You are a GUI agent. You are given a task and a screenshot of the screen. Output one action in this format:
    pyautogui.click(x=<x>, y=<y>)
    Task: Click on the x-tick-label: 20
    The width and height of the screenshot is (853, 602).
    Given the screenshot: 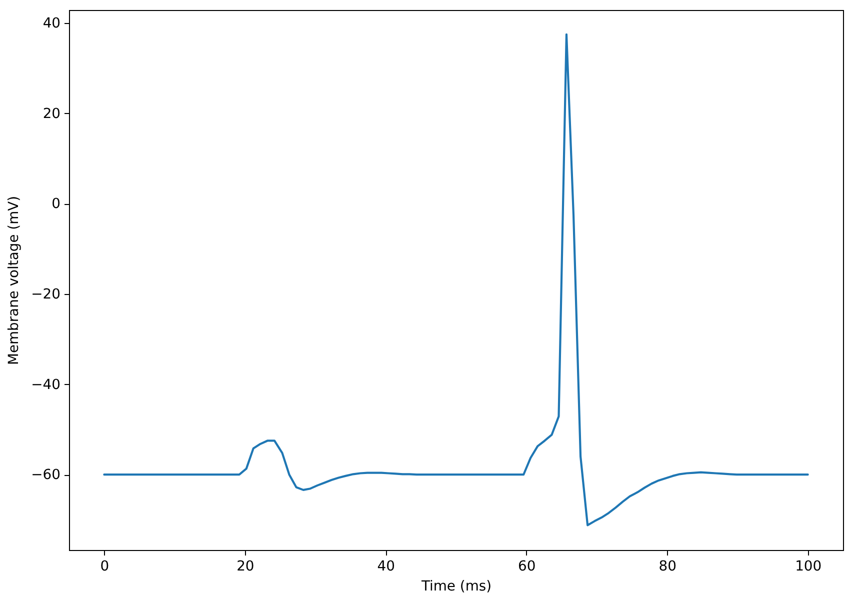 What is the action you would take?
    pyautogui.click(x=245, y=566)
    